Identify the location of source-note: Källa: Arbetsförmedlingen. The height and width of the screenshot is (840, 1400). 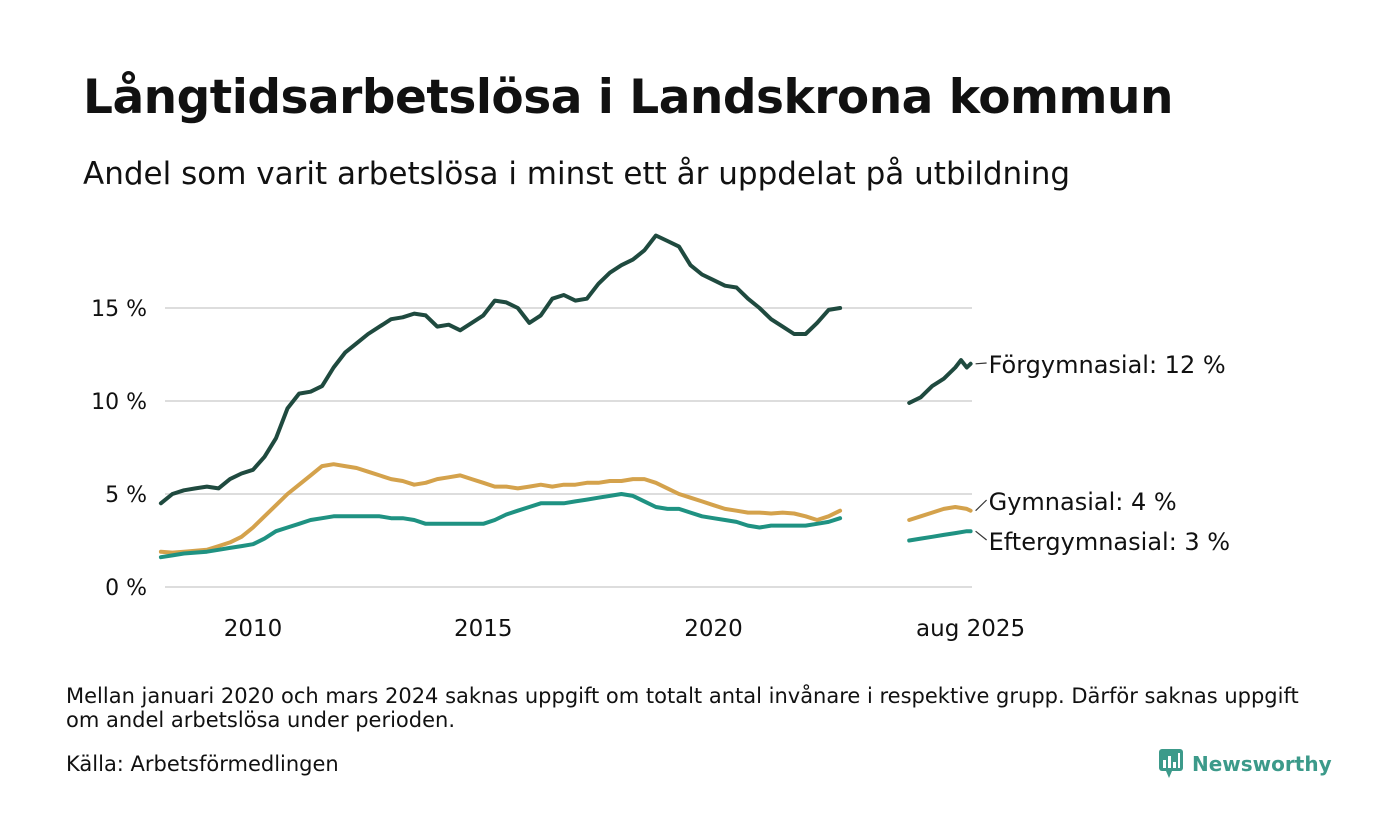
(202, 764).